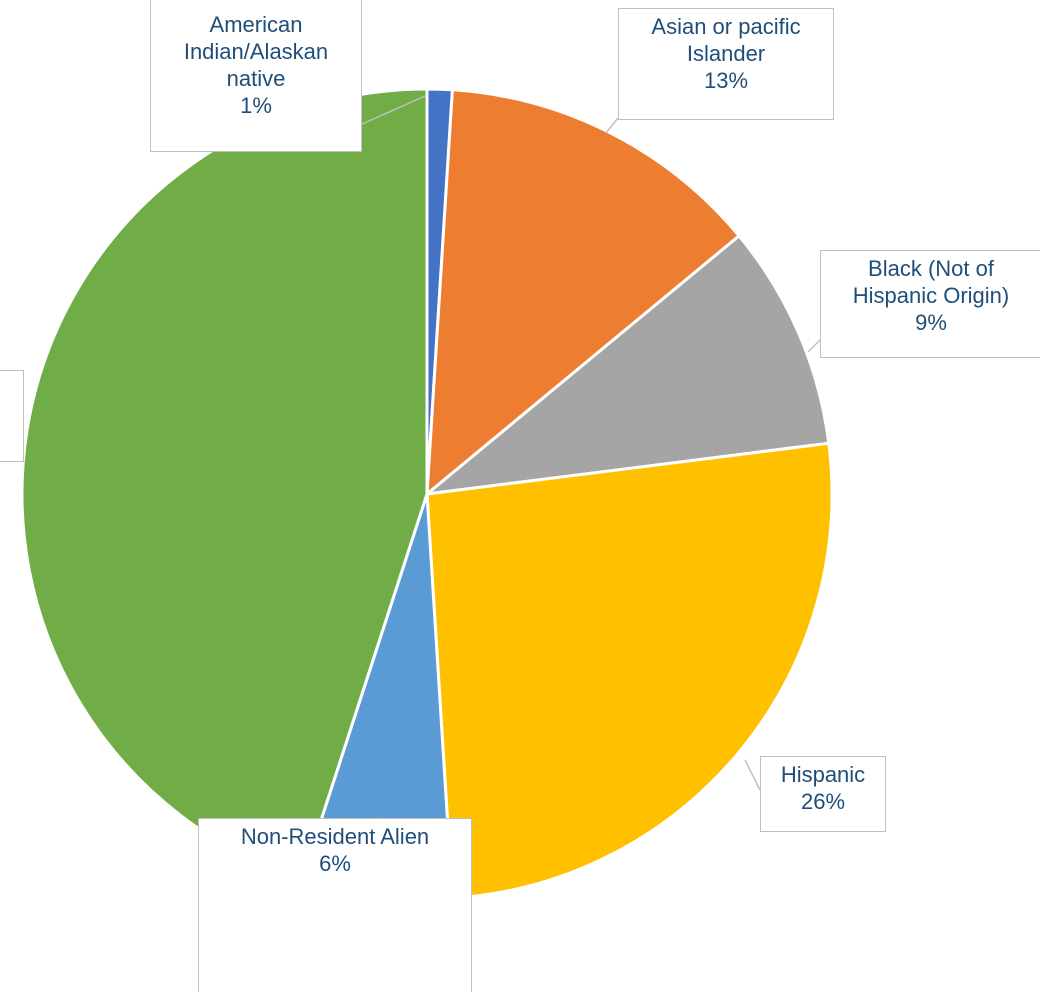  What do you see at coordinates (12, 416) in the screenshot?
I see `data-label` at bounding box center [12, 416].